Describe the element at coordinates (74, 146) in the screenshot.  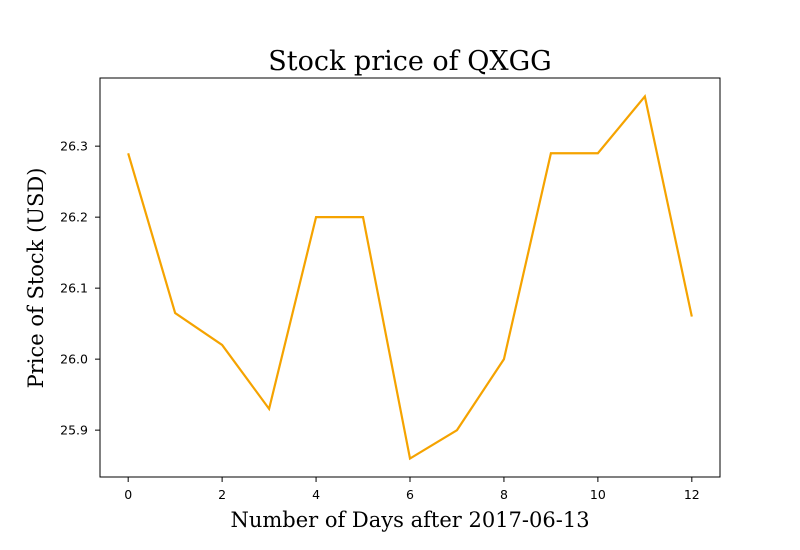
I see `y-tick-label: 26.3` at that location.